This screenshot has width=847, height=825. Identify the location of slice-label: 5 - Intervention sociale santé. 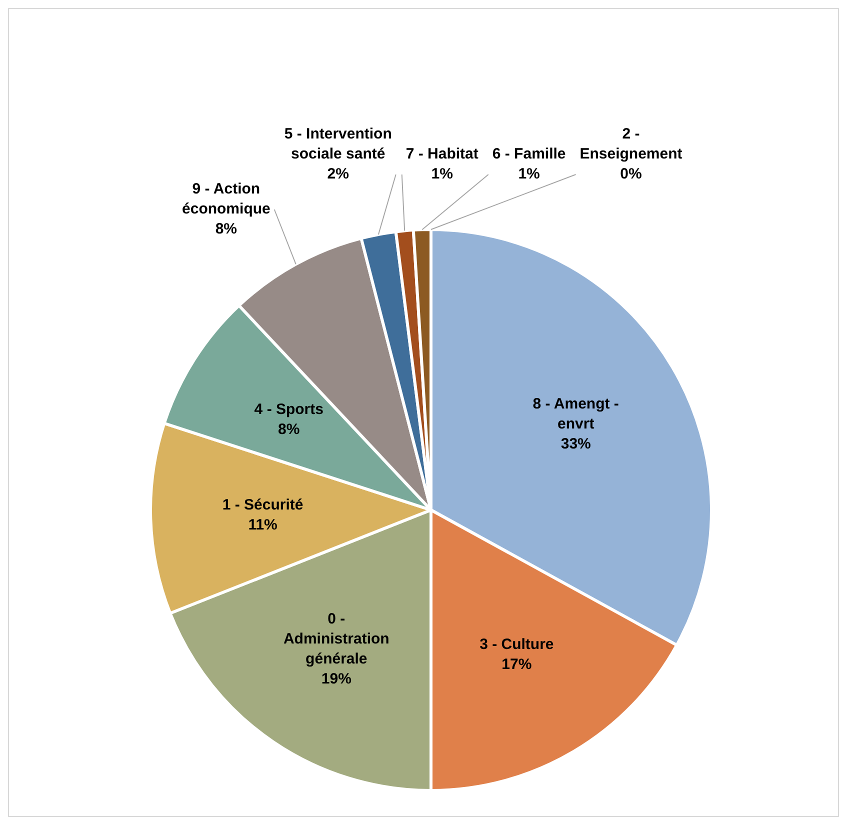
(338, 144).